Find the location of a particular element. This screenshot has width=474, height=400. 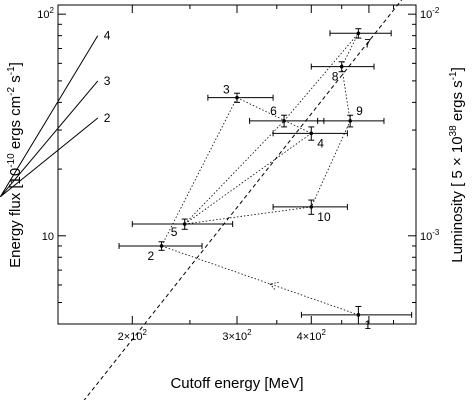

point-label: 4 is located at coordinates (320, 143).